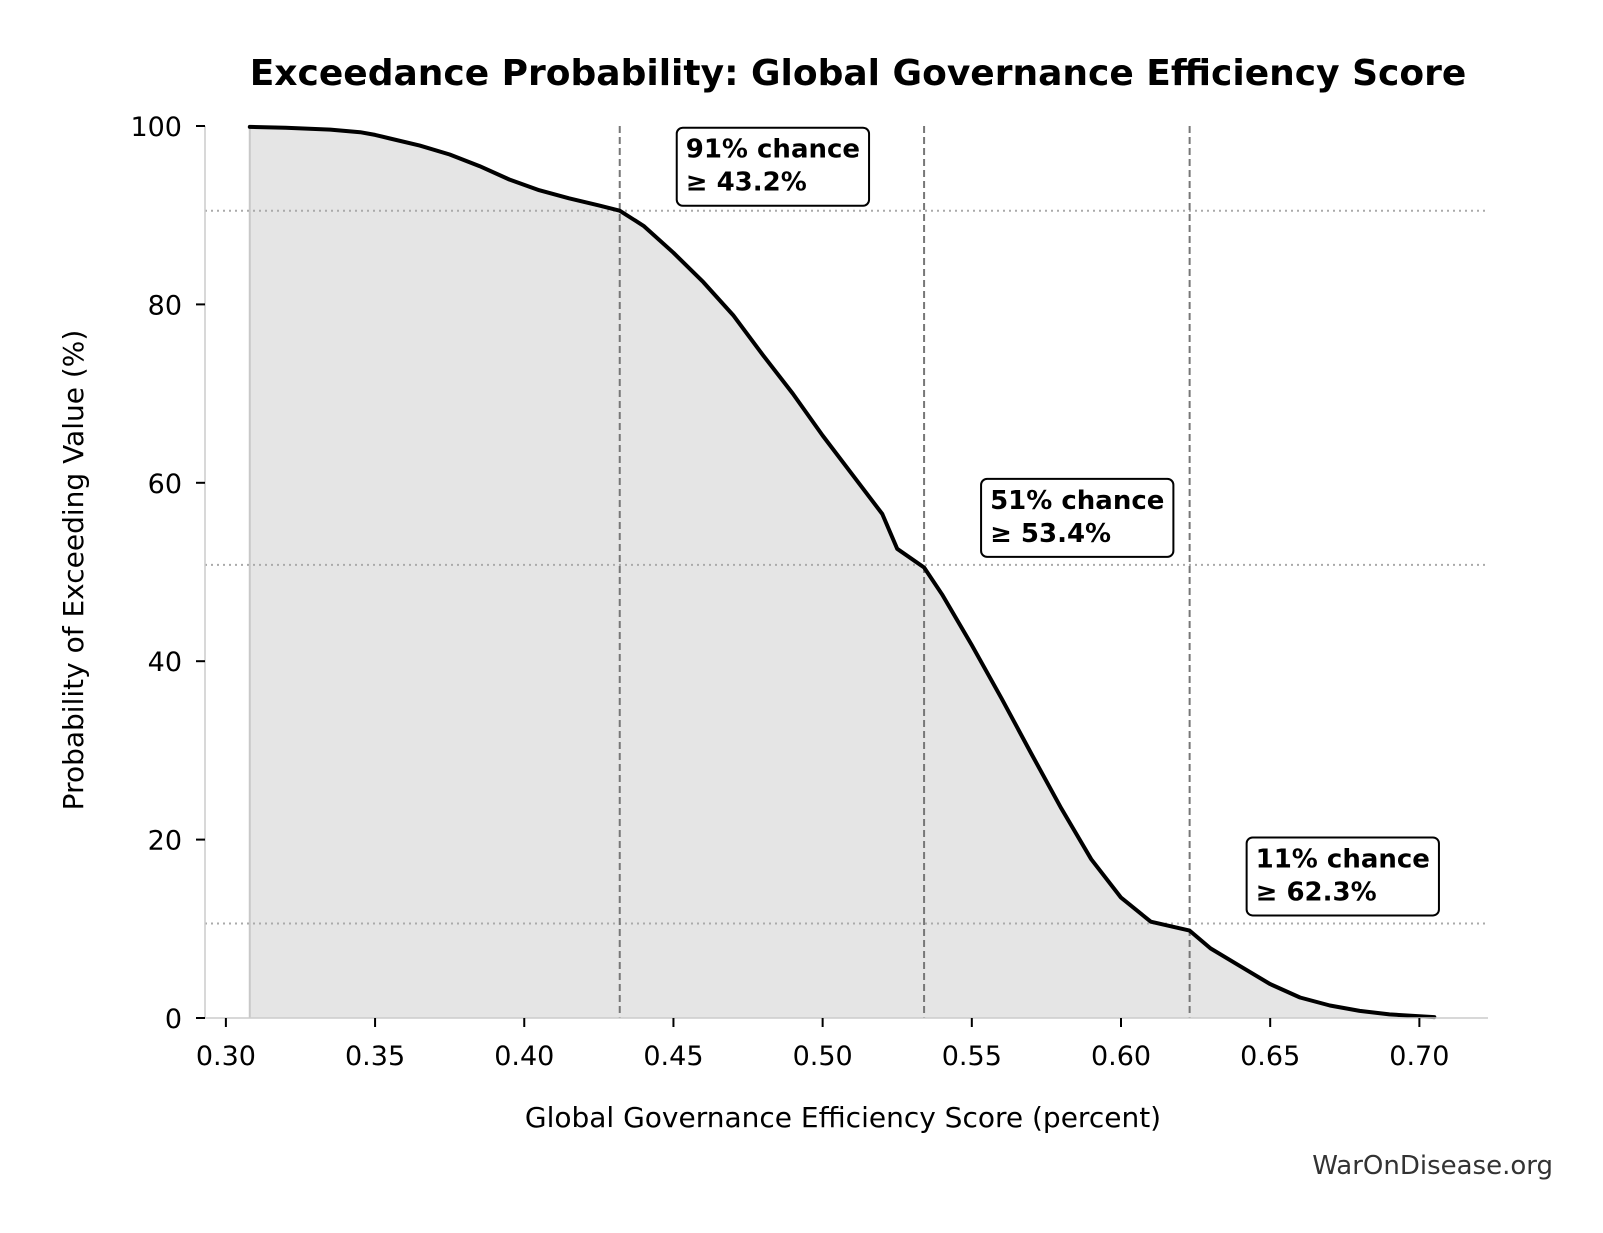 Image resolution: width=1603 pixels, height=1233 pixels. Describe the element at coordinates (1419, 1056) in the screenshot. I see `x-tick-label: 0.70` at that location.